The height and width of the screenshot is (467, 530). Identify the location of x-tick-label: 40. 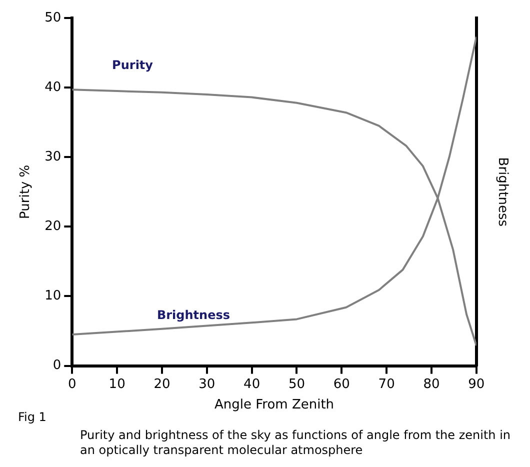
(252, 384).